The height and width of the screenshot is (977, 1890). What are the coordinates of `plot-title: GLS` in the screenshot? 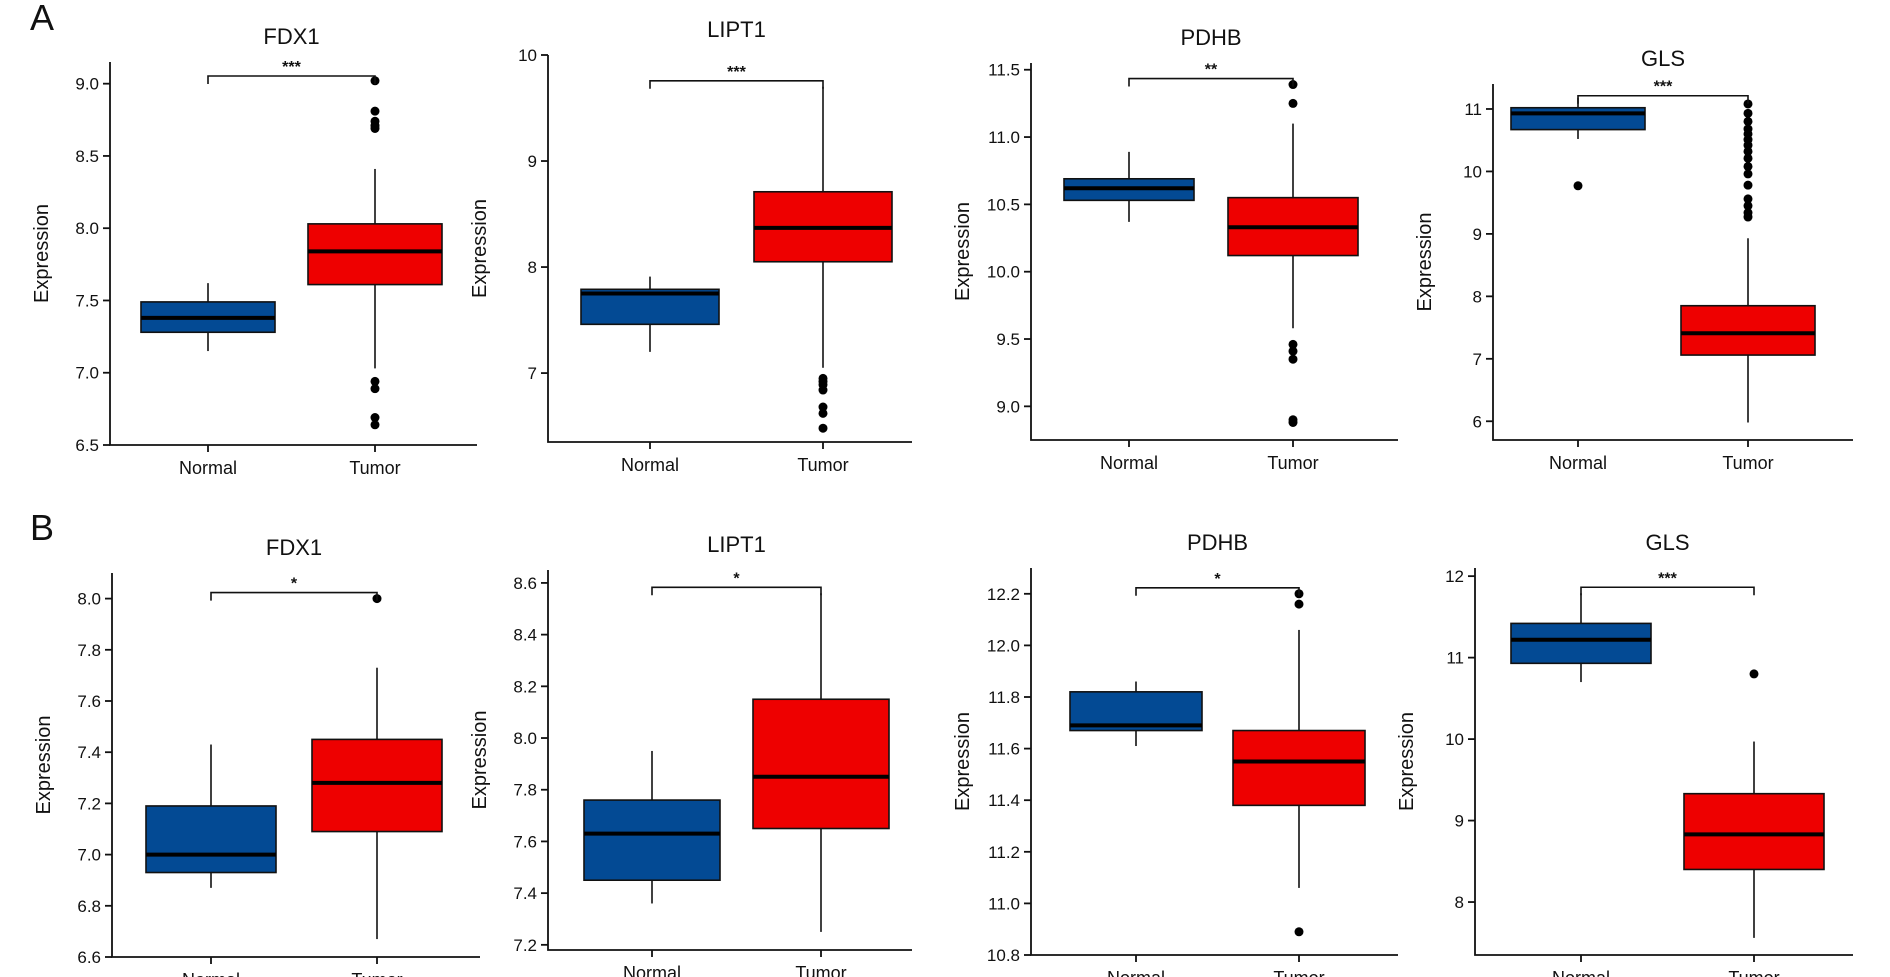 It's located at (1663, 58).